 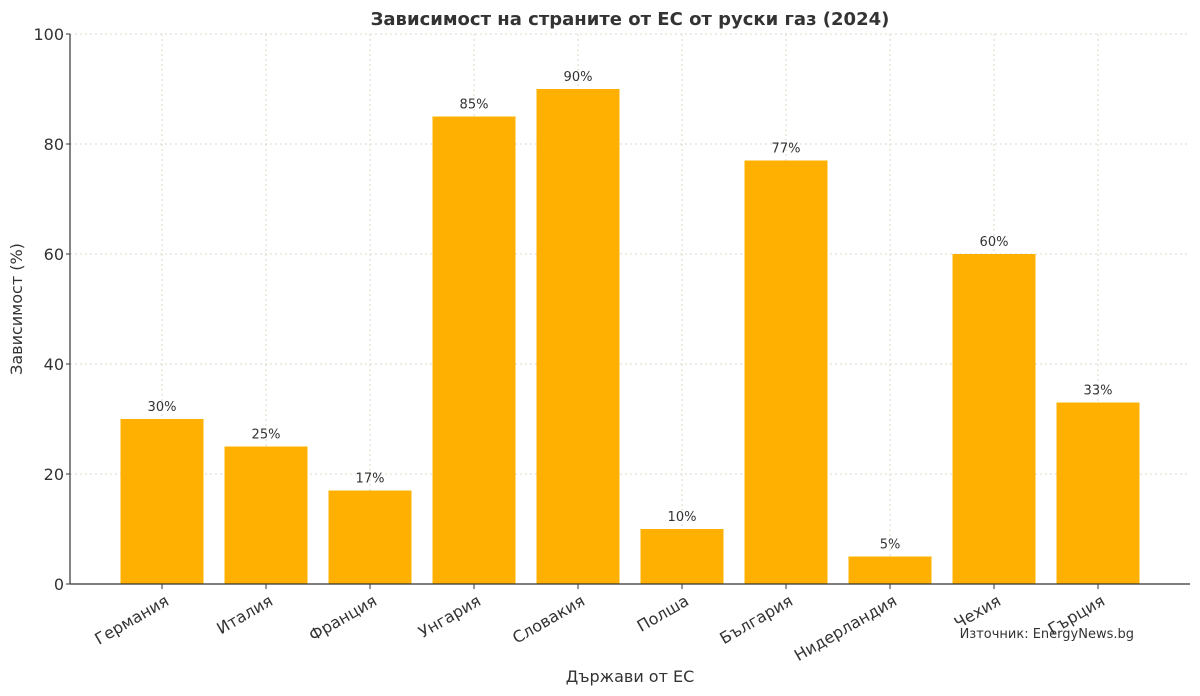 What do you see at coordinates (756, 619) in the screenshot?
I see `x-tick-label: България` at bounding box center [756, 619].